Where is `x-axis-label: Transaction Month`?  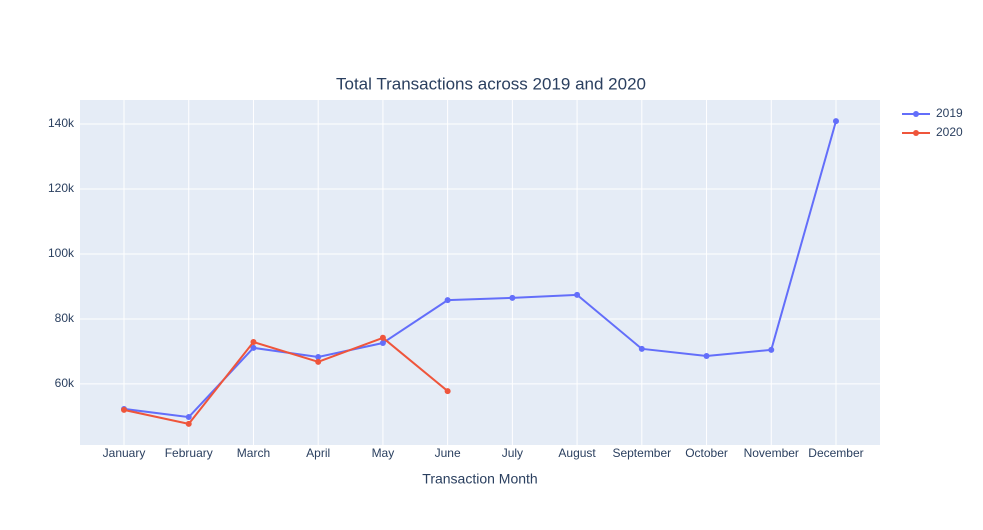 x-axis-label: Transaction Month is located at coordinates (479, 479).